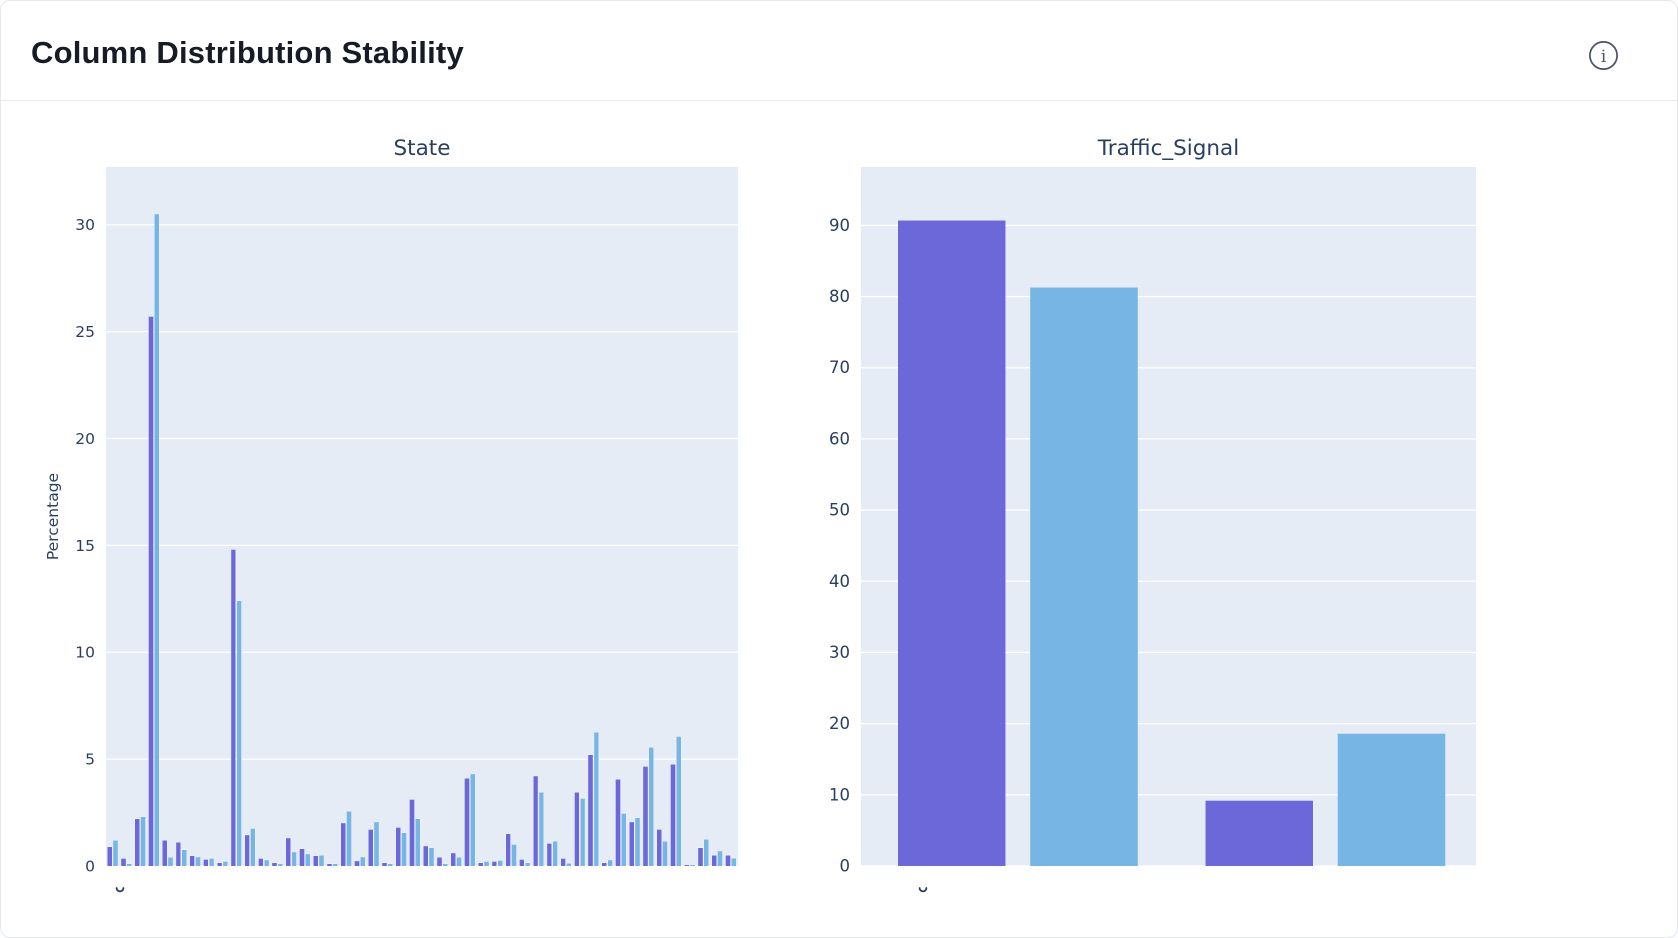 This screenshot has width=1678, height=938. Describe the element at coordinates (1603, 55) in the screenshot. I see `info-button: i` at that location.